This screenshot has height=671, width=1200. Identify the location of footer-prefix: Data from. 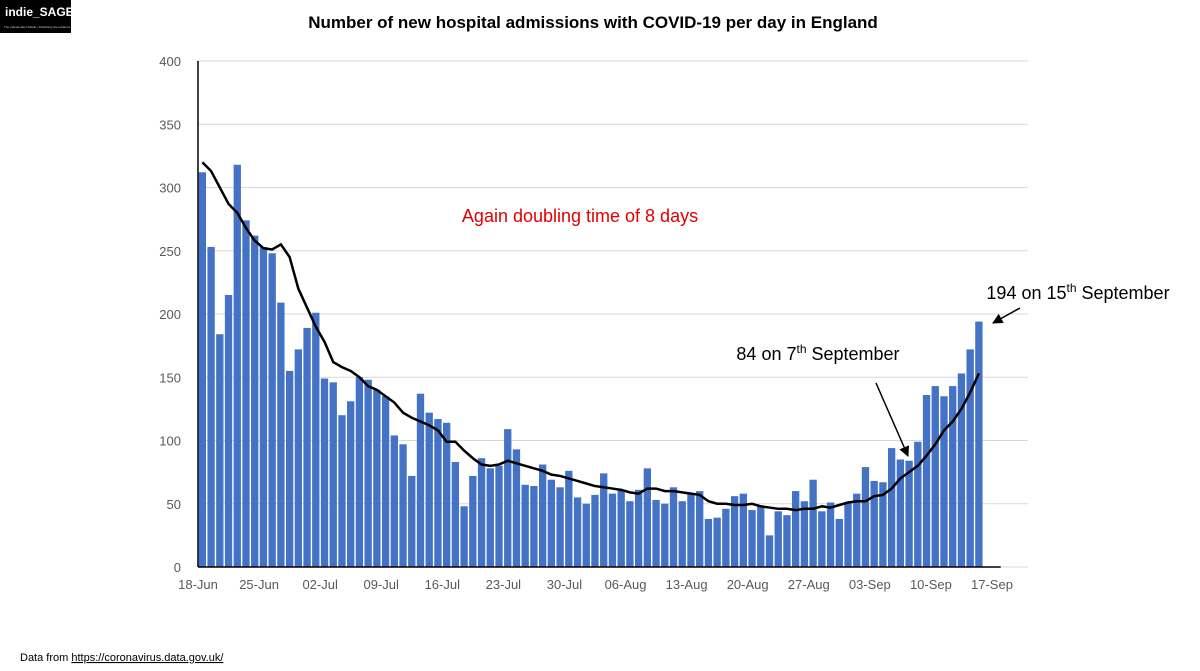
(45, 658).